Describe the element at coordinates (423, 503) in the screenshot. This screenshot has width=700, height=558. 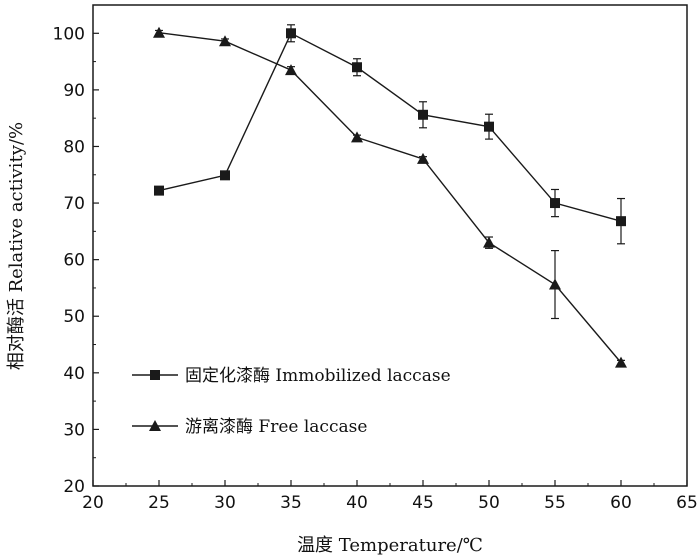
I see `x-tick-label: 45` at that location.